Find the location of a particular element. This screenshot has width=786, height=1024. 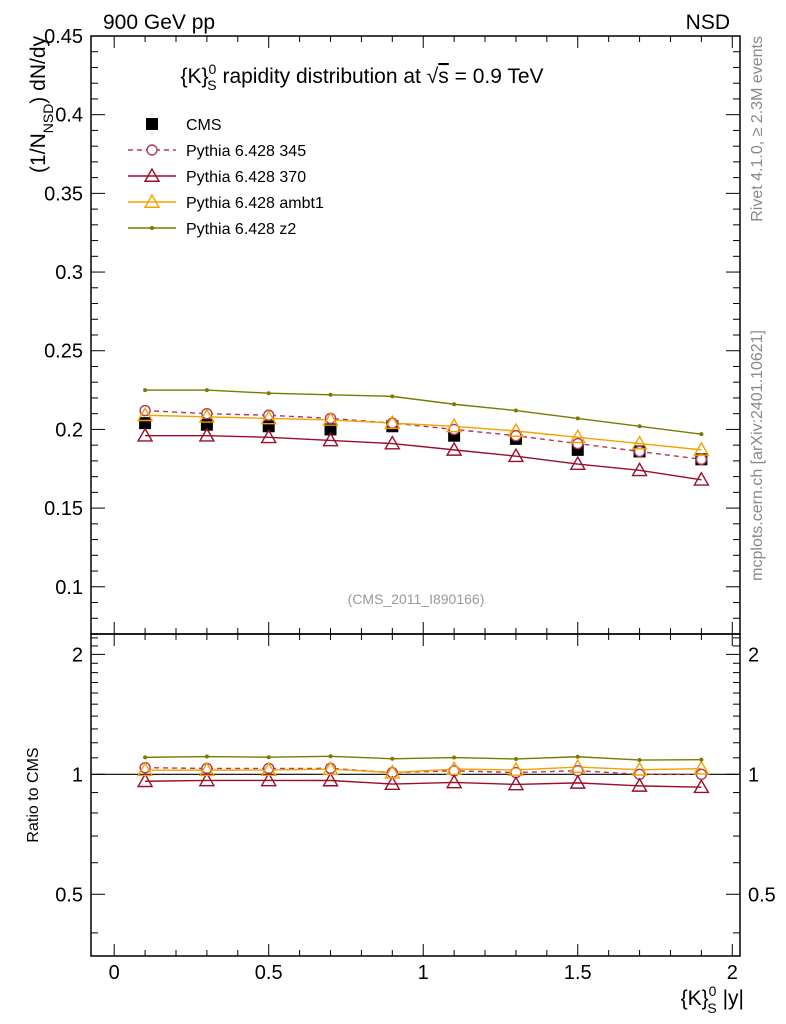

series-370-line is located at coordinates (423, 458).